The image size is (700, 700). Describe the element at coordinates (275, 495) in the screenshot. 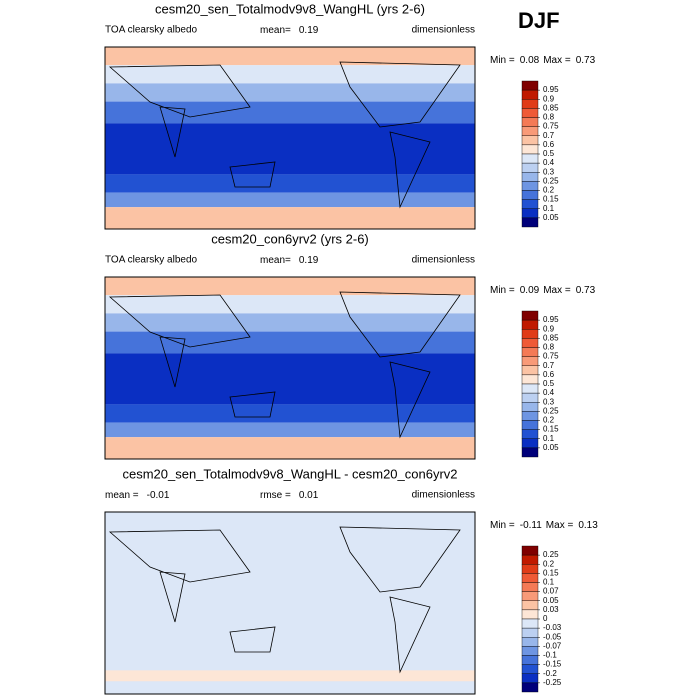

I see `stat-label: rmse =` at that location.